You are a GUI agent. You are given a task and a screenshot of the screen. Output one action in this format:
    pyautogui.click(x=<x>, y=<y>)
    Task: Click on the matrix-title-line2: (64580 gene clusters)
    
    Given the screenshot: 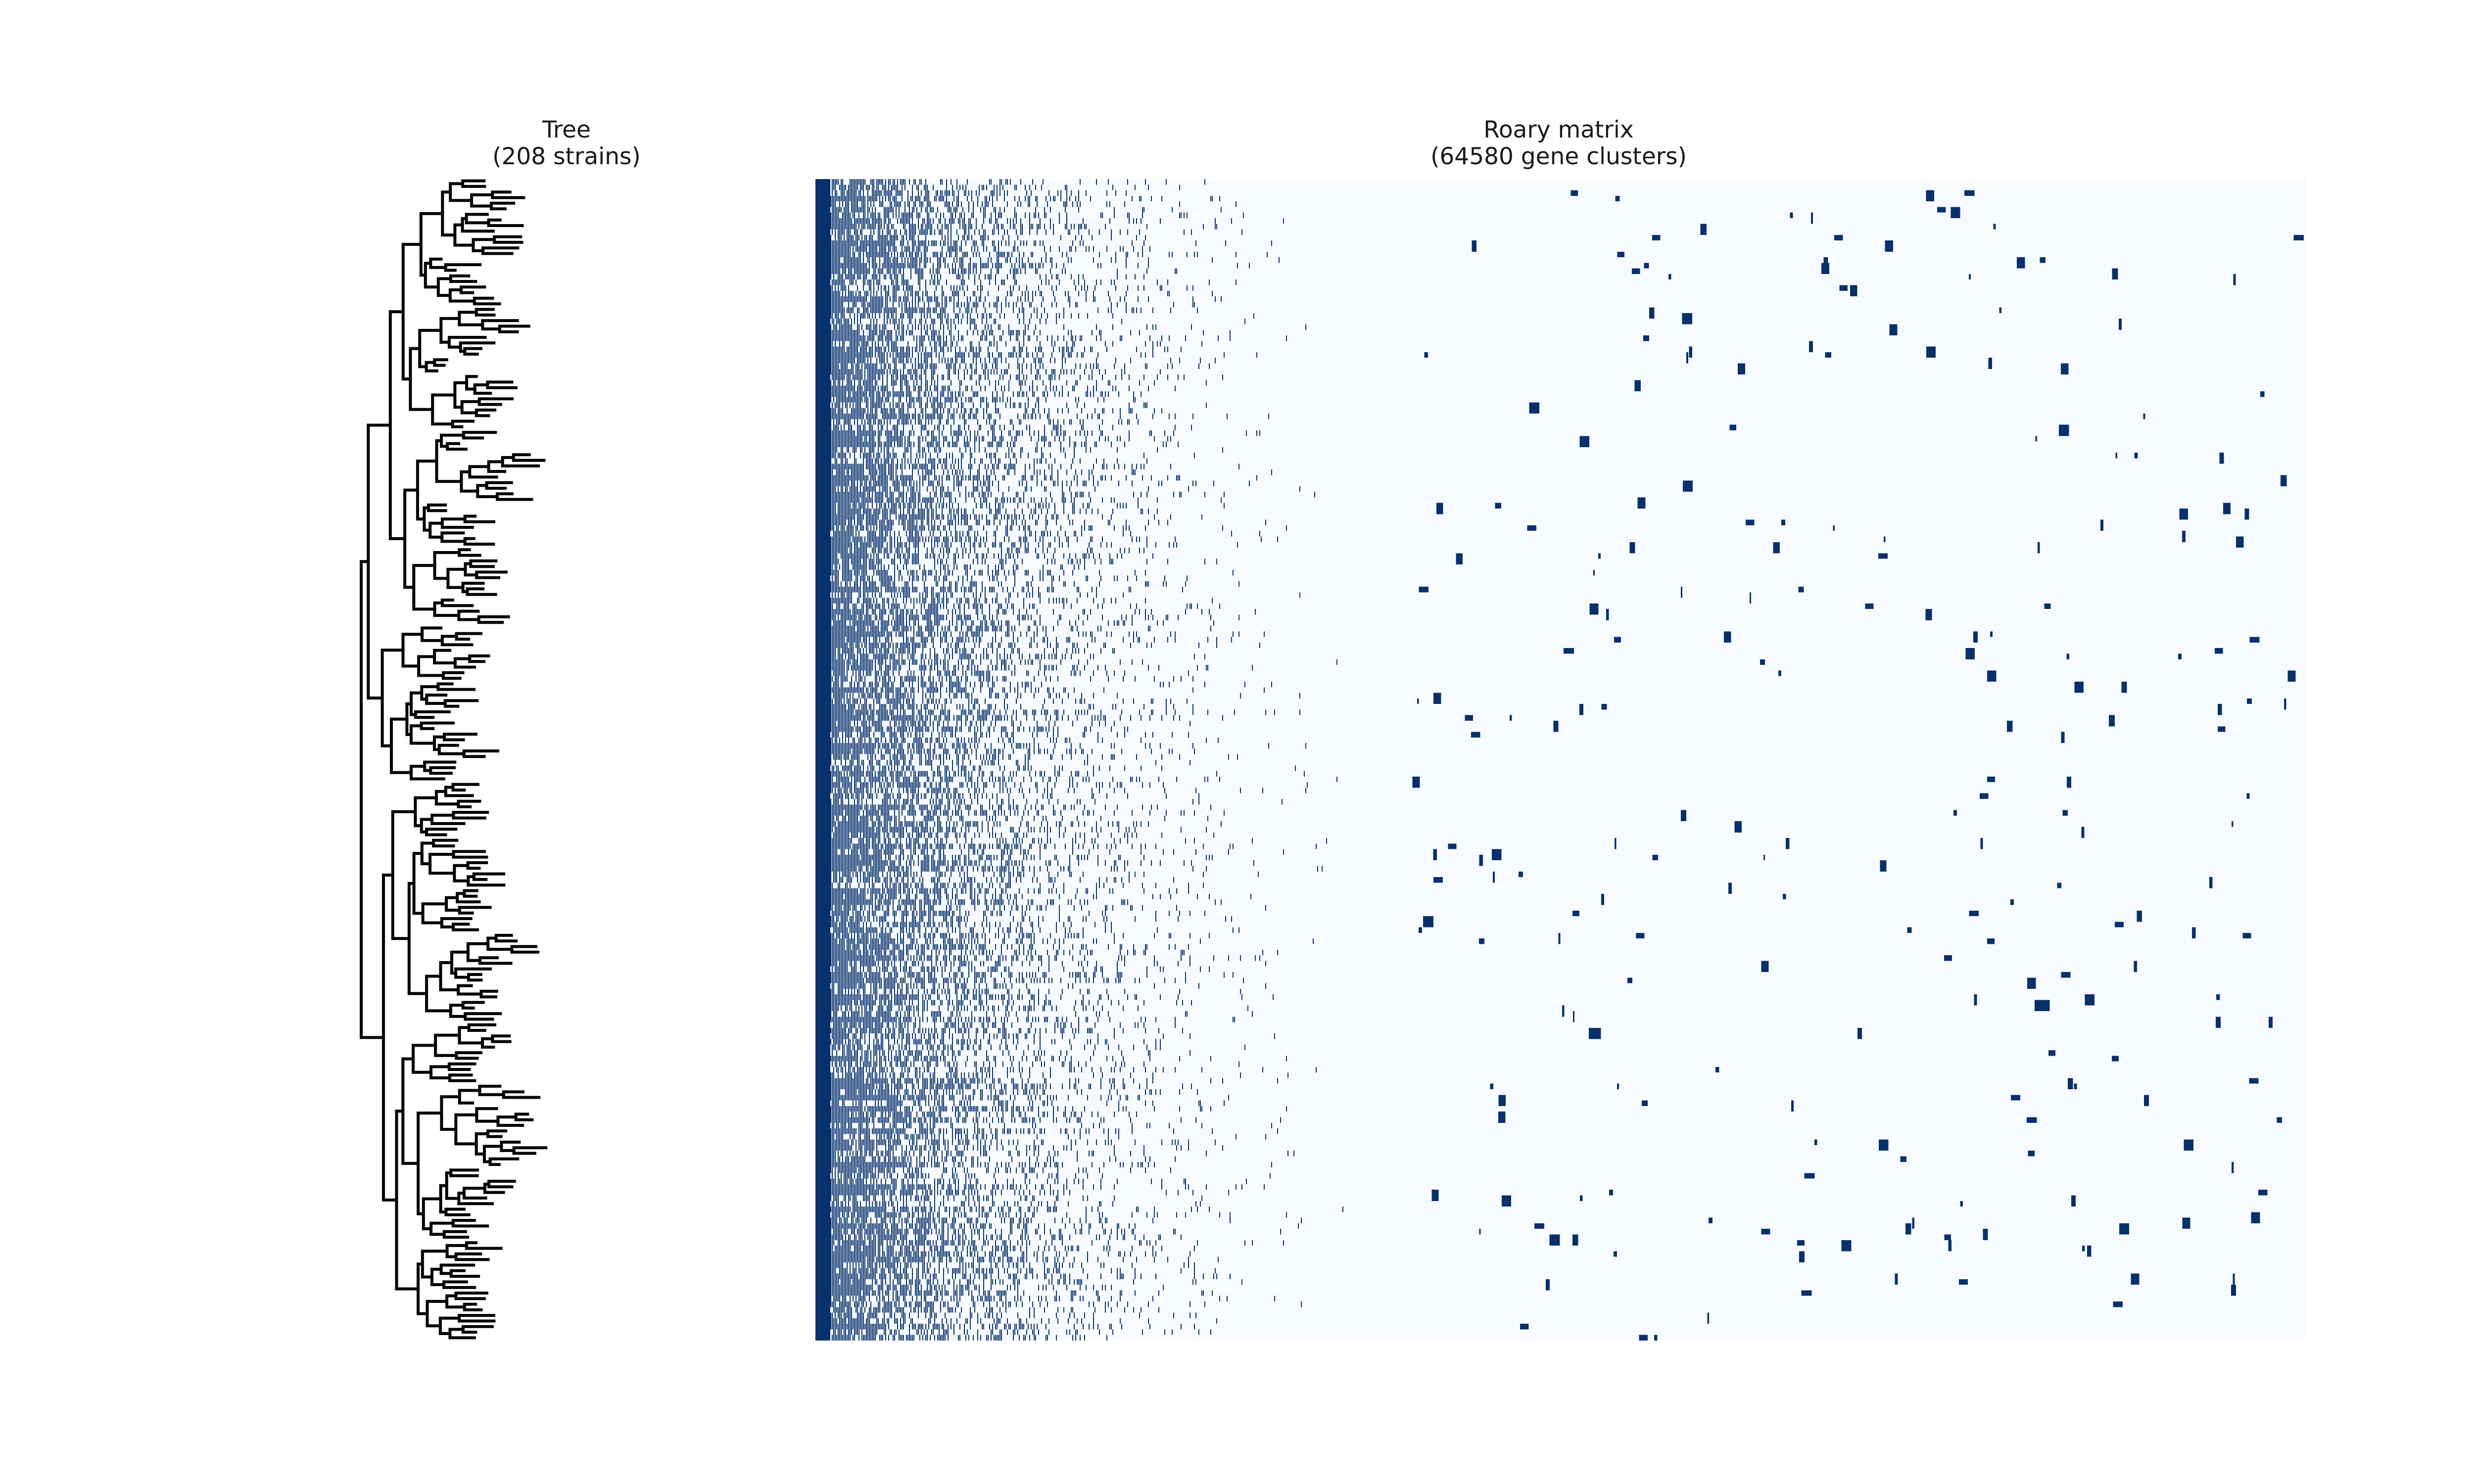 What is the action you would take?
    pyautogui.click(x=1558, y=156)
    